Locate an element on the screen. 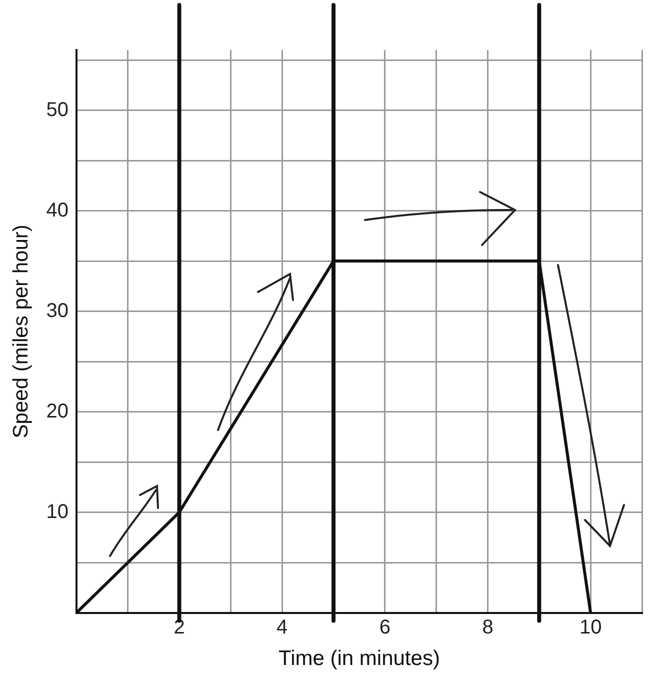 This screenshot has width=652, height=681. x-axis-title: Time (in minutes) is located at coordinates (359, 658).